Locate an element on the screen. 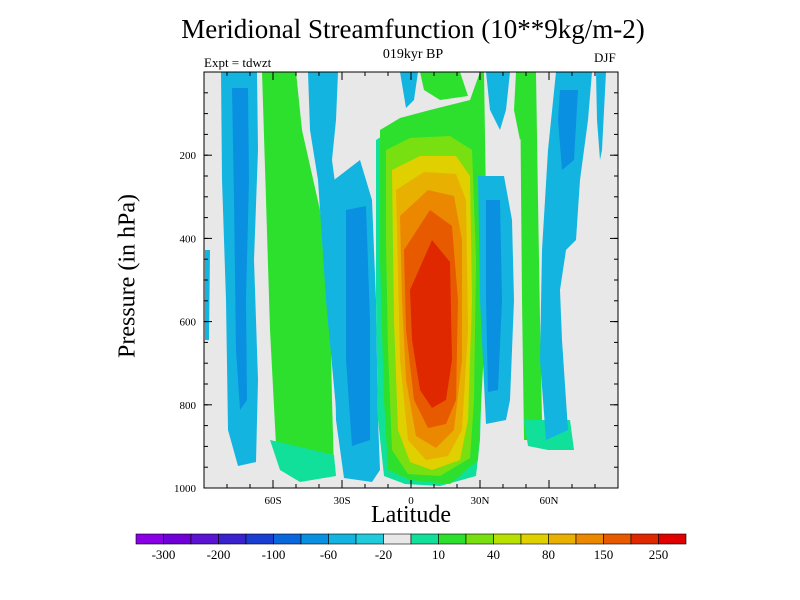  y-tick-label: 800 is located at coordinates (188, 406).